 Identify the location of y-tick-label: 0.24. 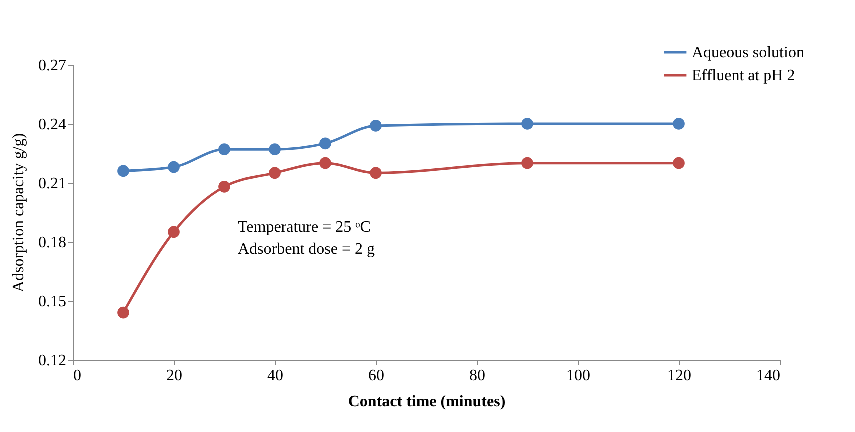
(52, 125).